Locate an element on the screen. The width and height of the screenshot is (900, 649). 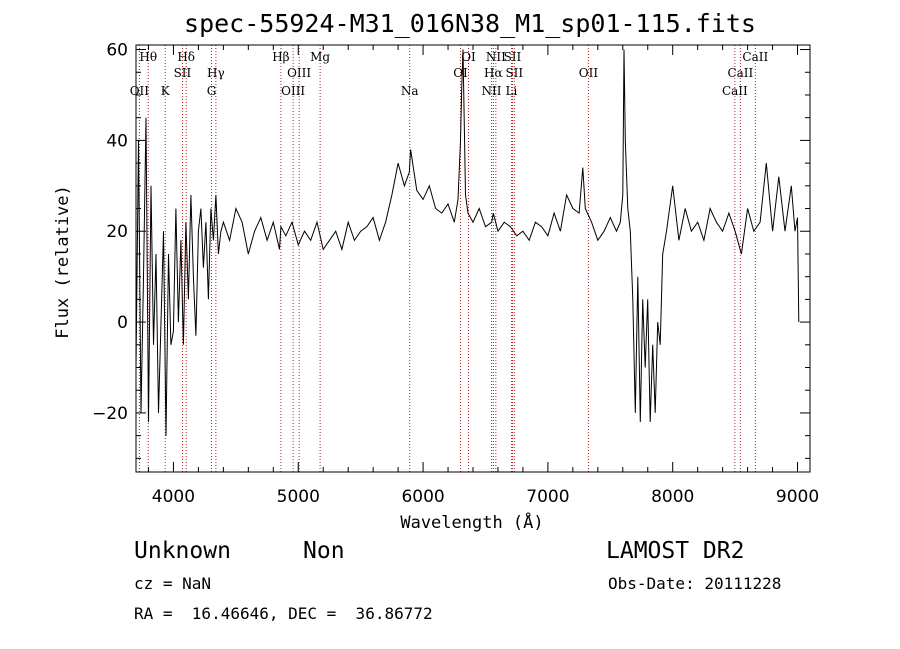
chart-title: spec-55924-M31_016N38_M1_sp01-115.fits is located at coordinates (470, 23).